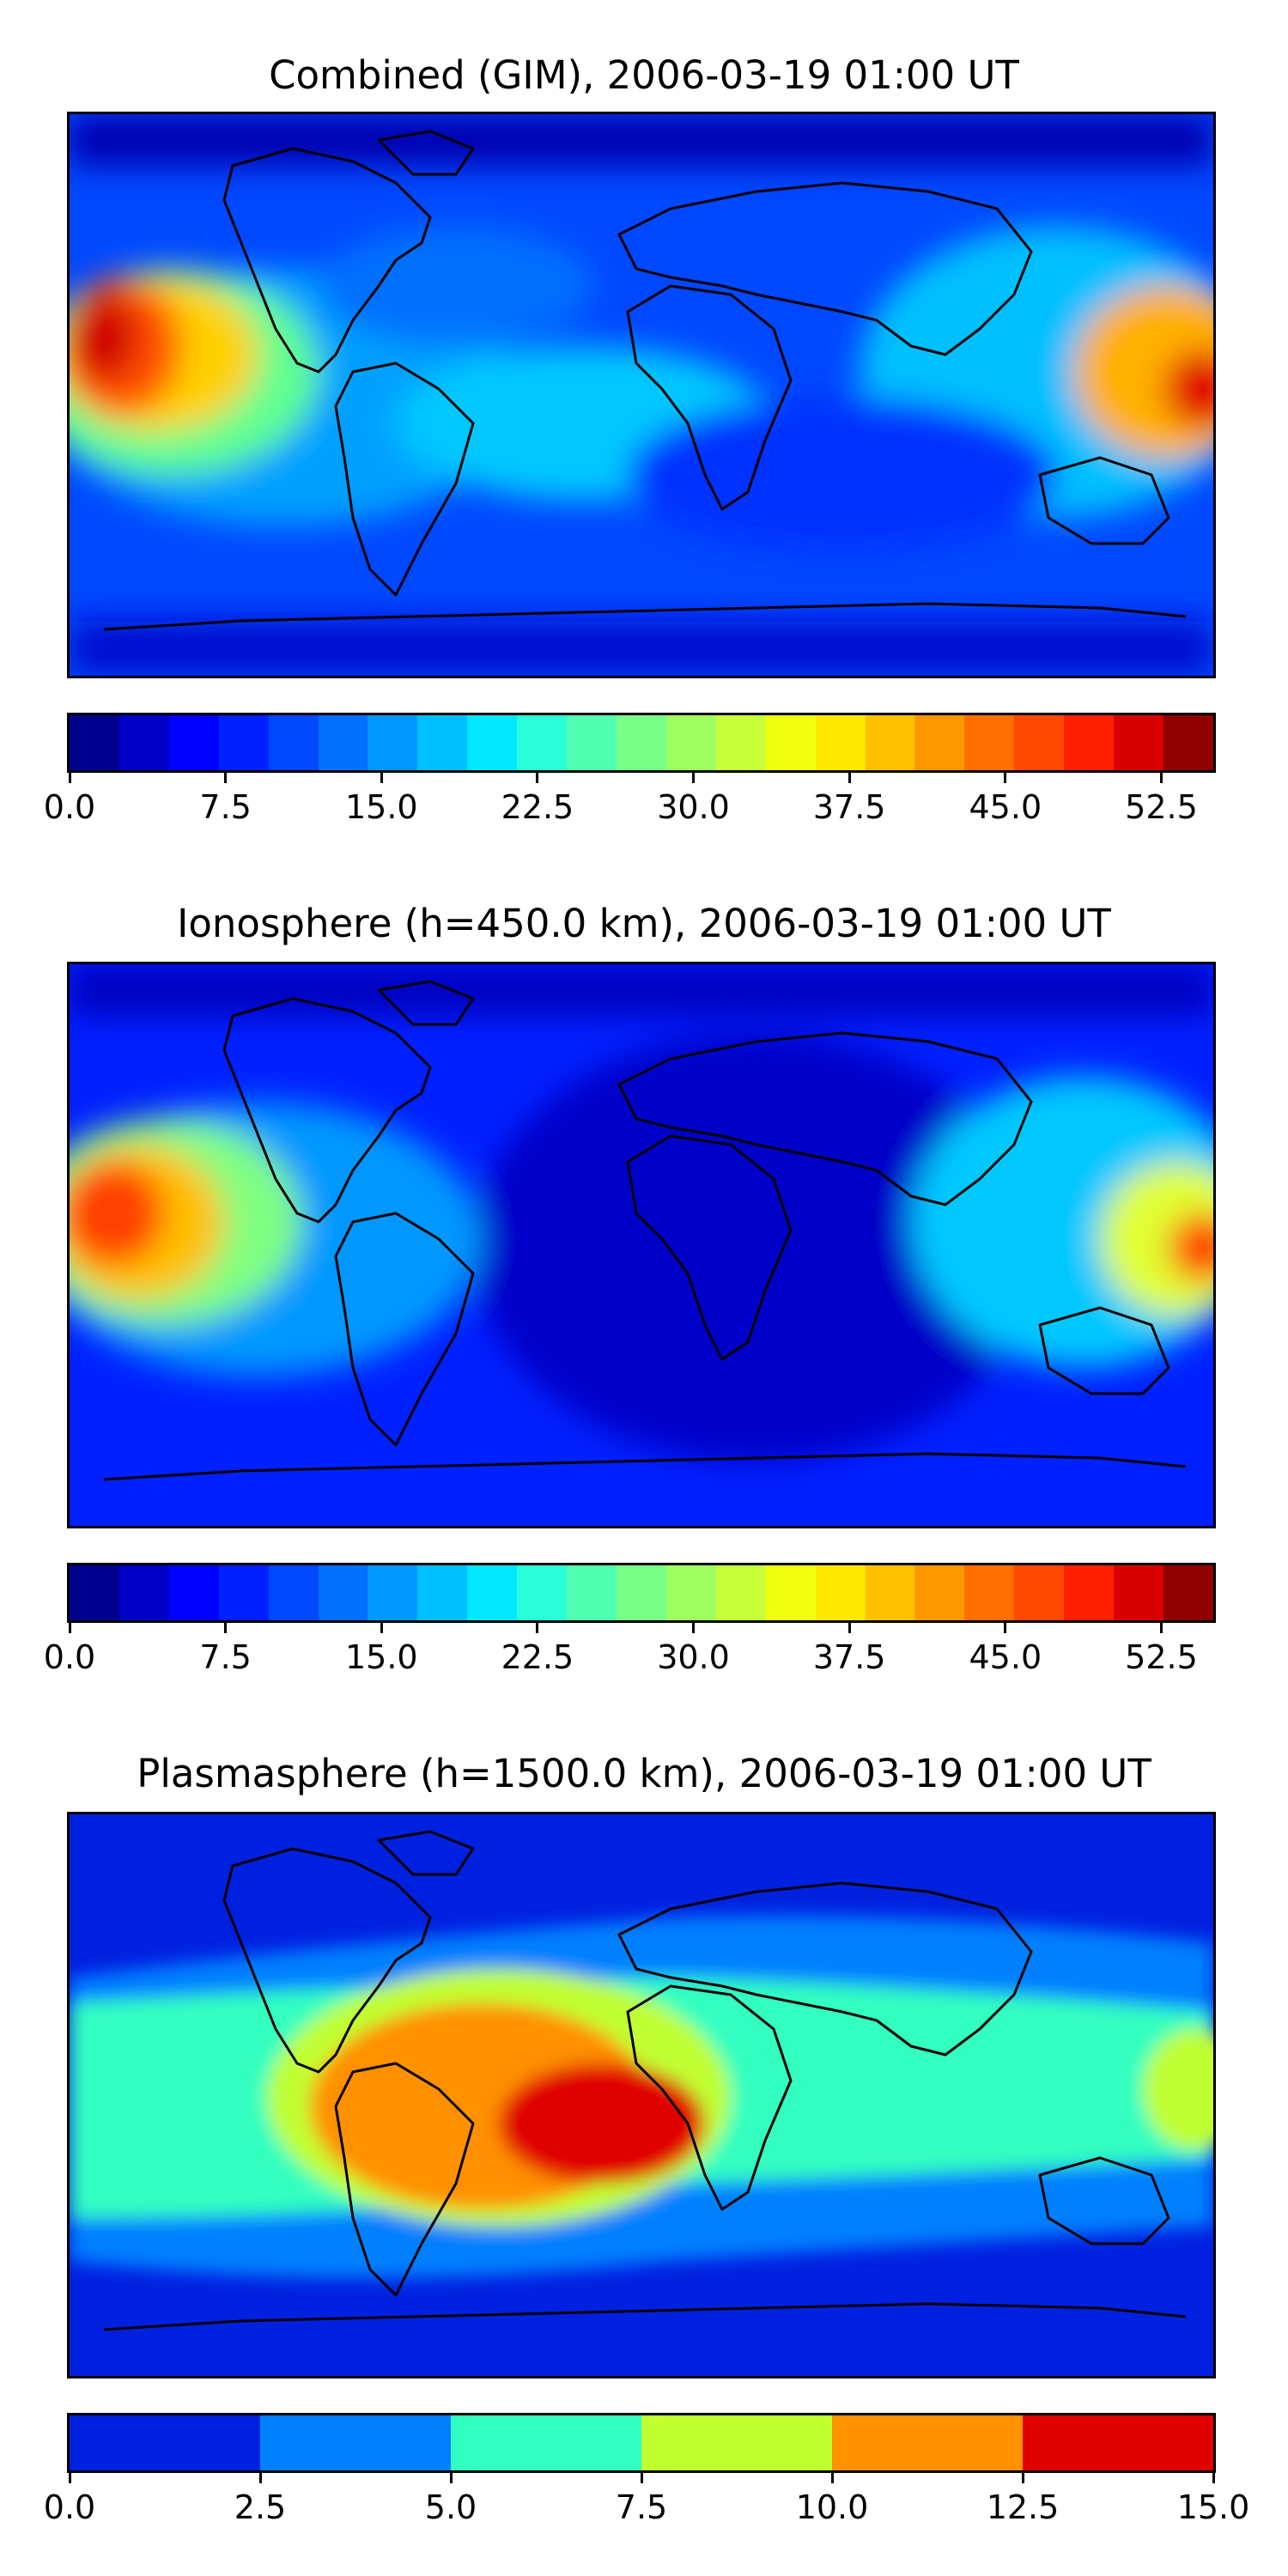  I want to click on colorbar-tick-label: 2.5, so click(260, 2507).